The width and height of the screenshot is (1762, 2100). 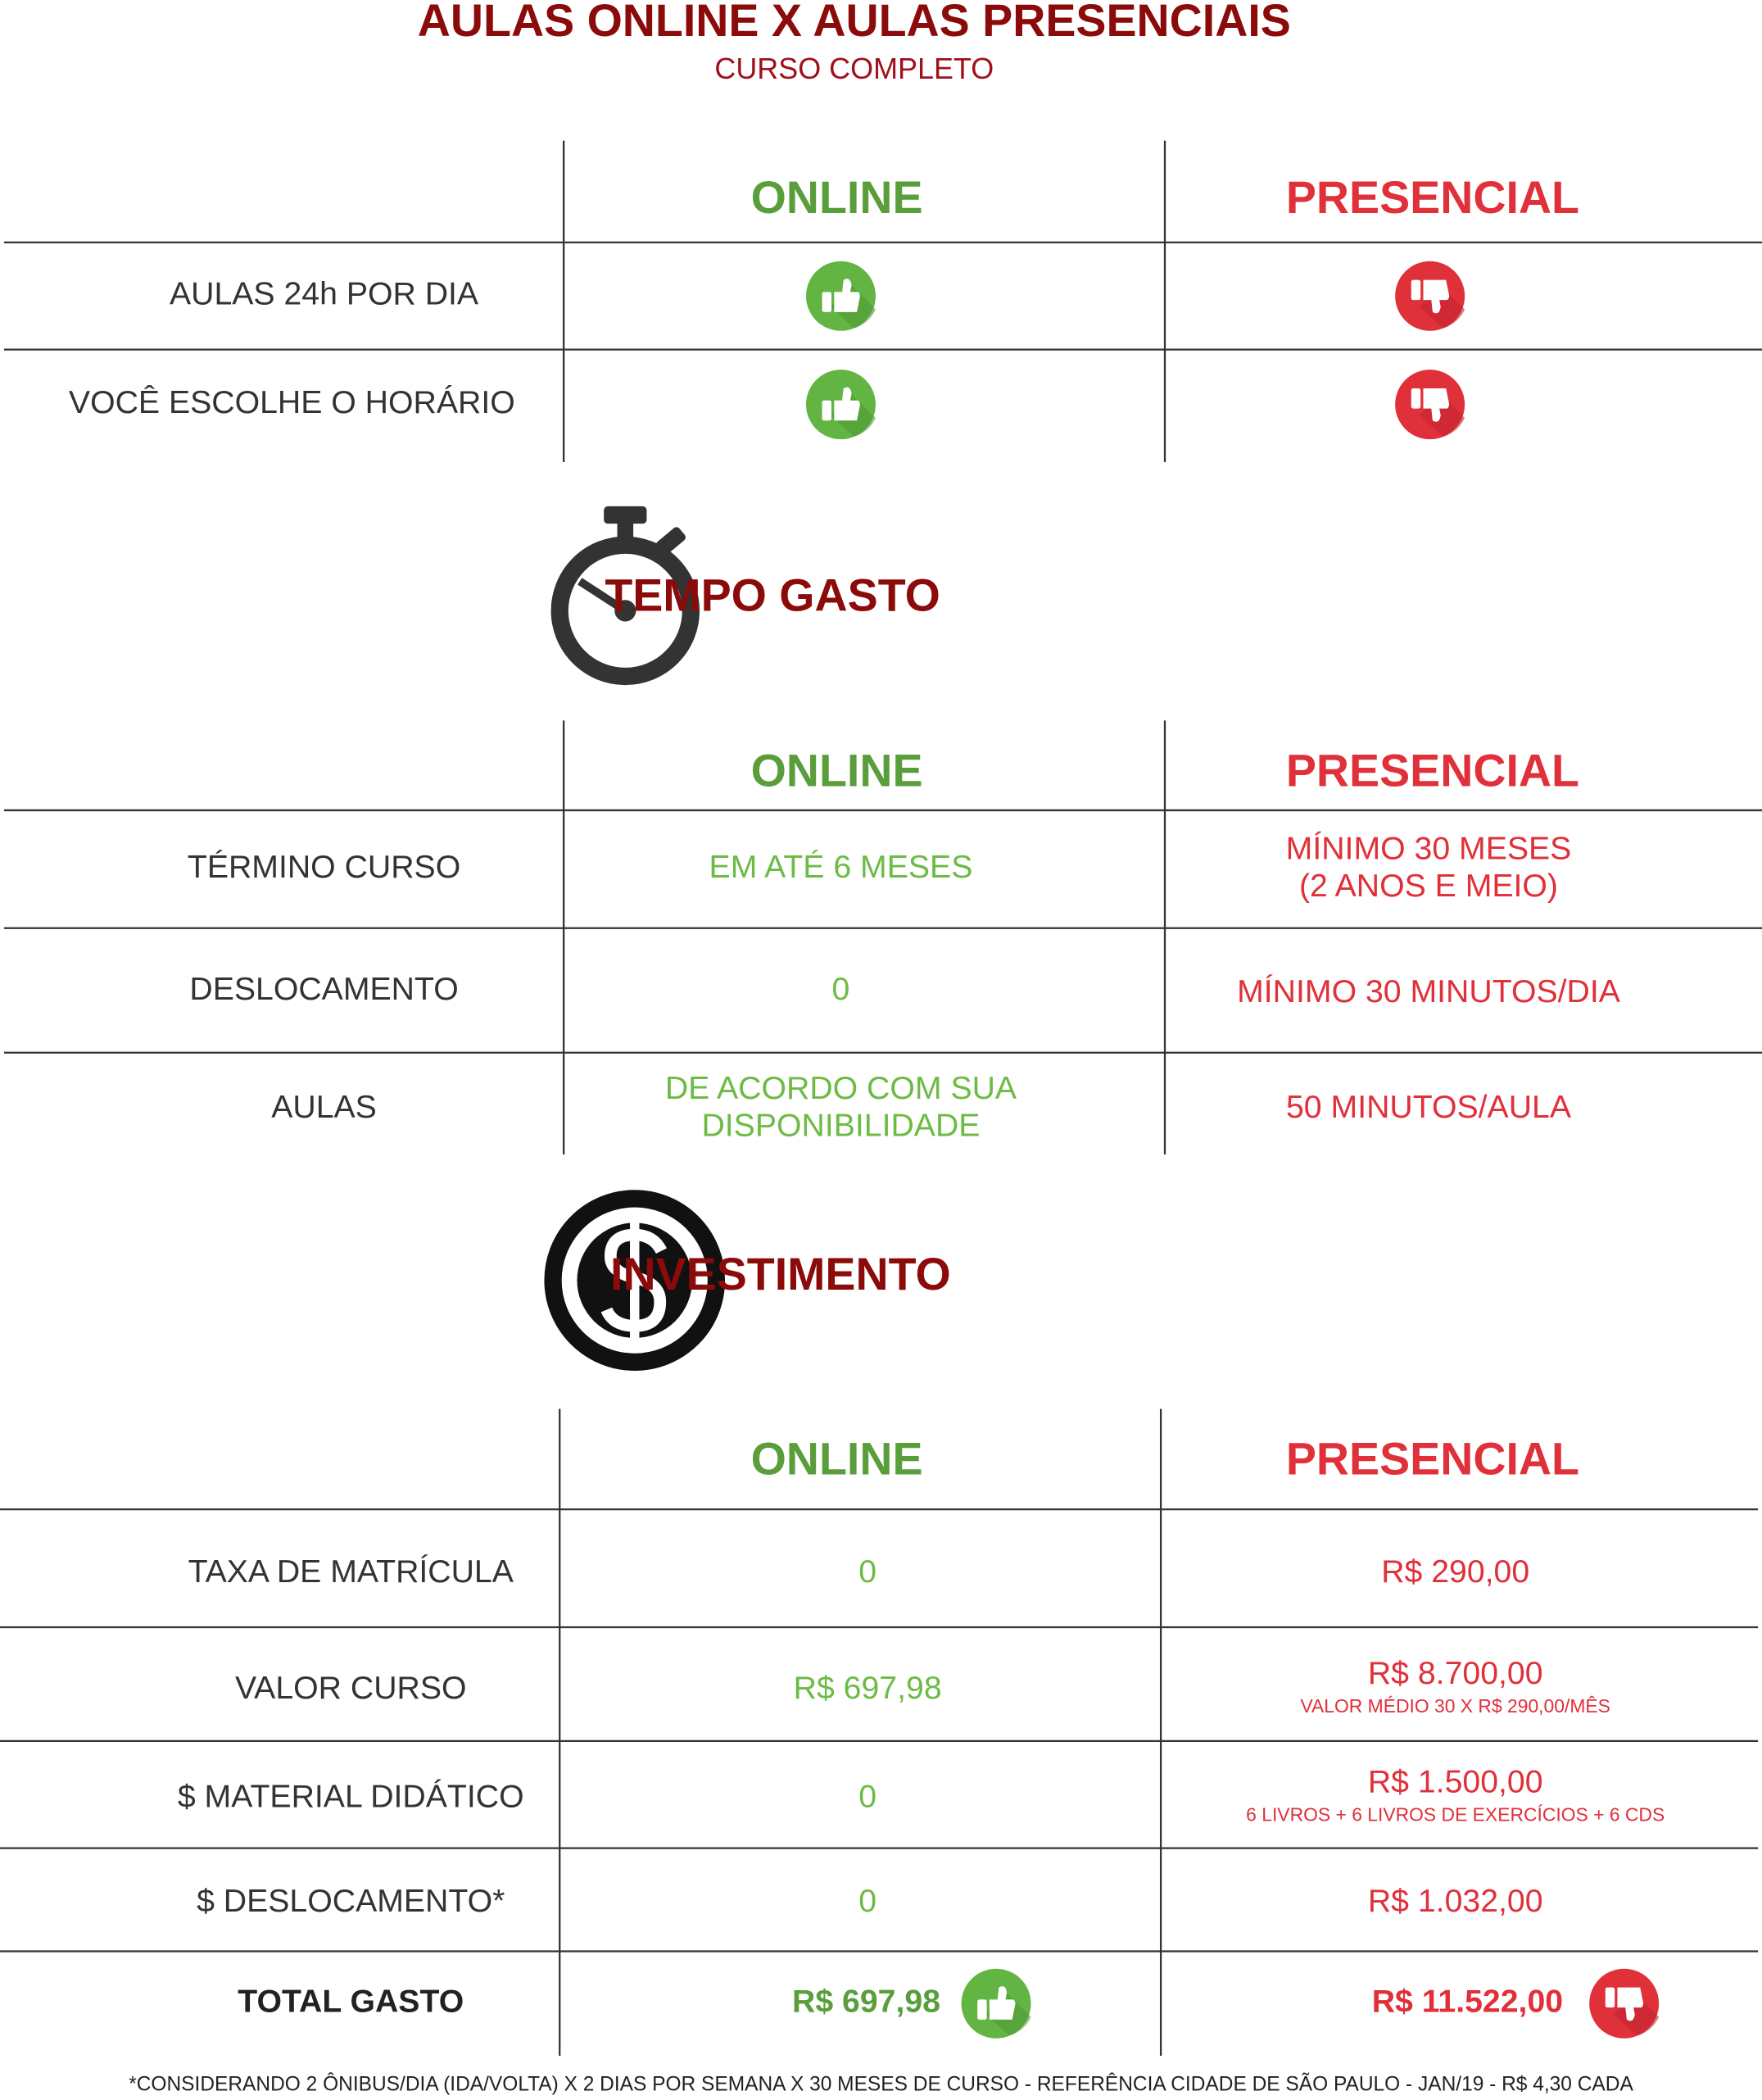 What do you see at coordinates (1429, 1107) in the screenshot?
I see `cell-text: 50 MINUTOS/AULA` at bounding box center [1429, 1107].